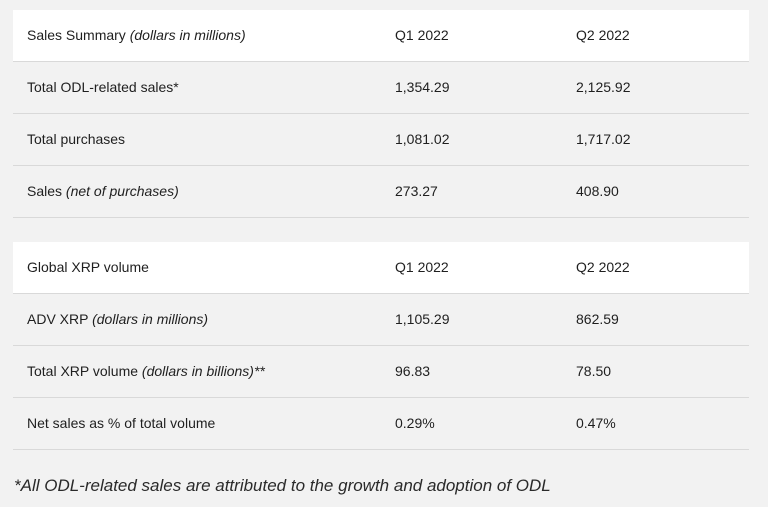 Image resolution: width=768 pixels, height=507 pixels. What do you see at coordinates (203, 371) in the screenshot?
I see `row-note: (dollars in billions)**` at bounding box center [203, 371].